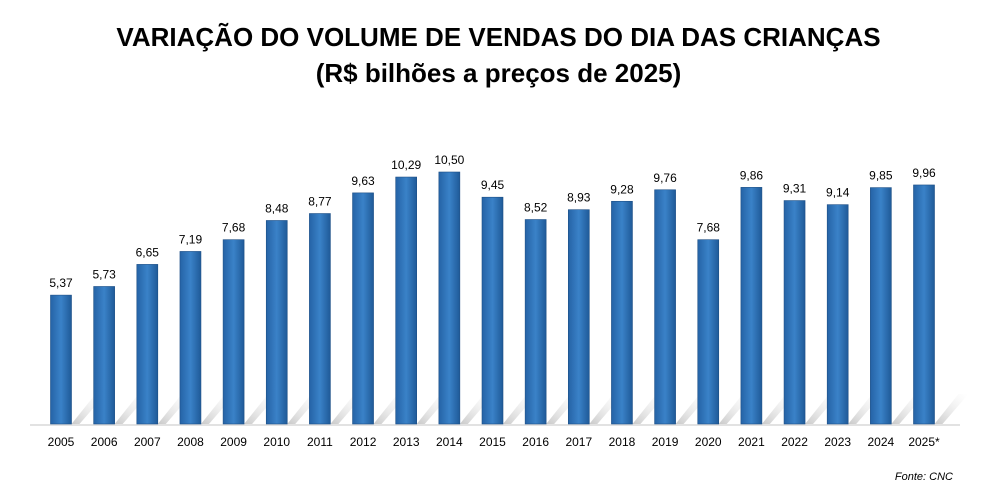 This screenshot has height=502, width=997. Describe the element at coordinates (406, 442) in the screenshot. I see `x-tick-label: 2013` at that location.